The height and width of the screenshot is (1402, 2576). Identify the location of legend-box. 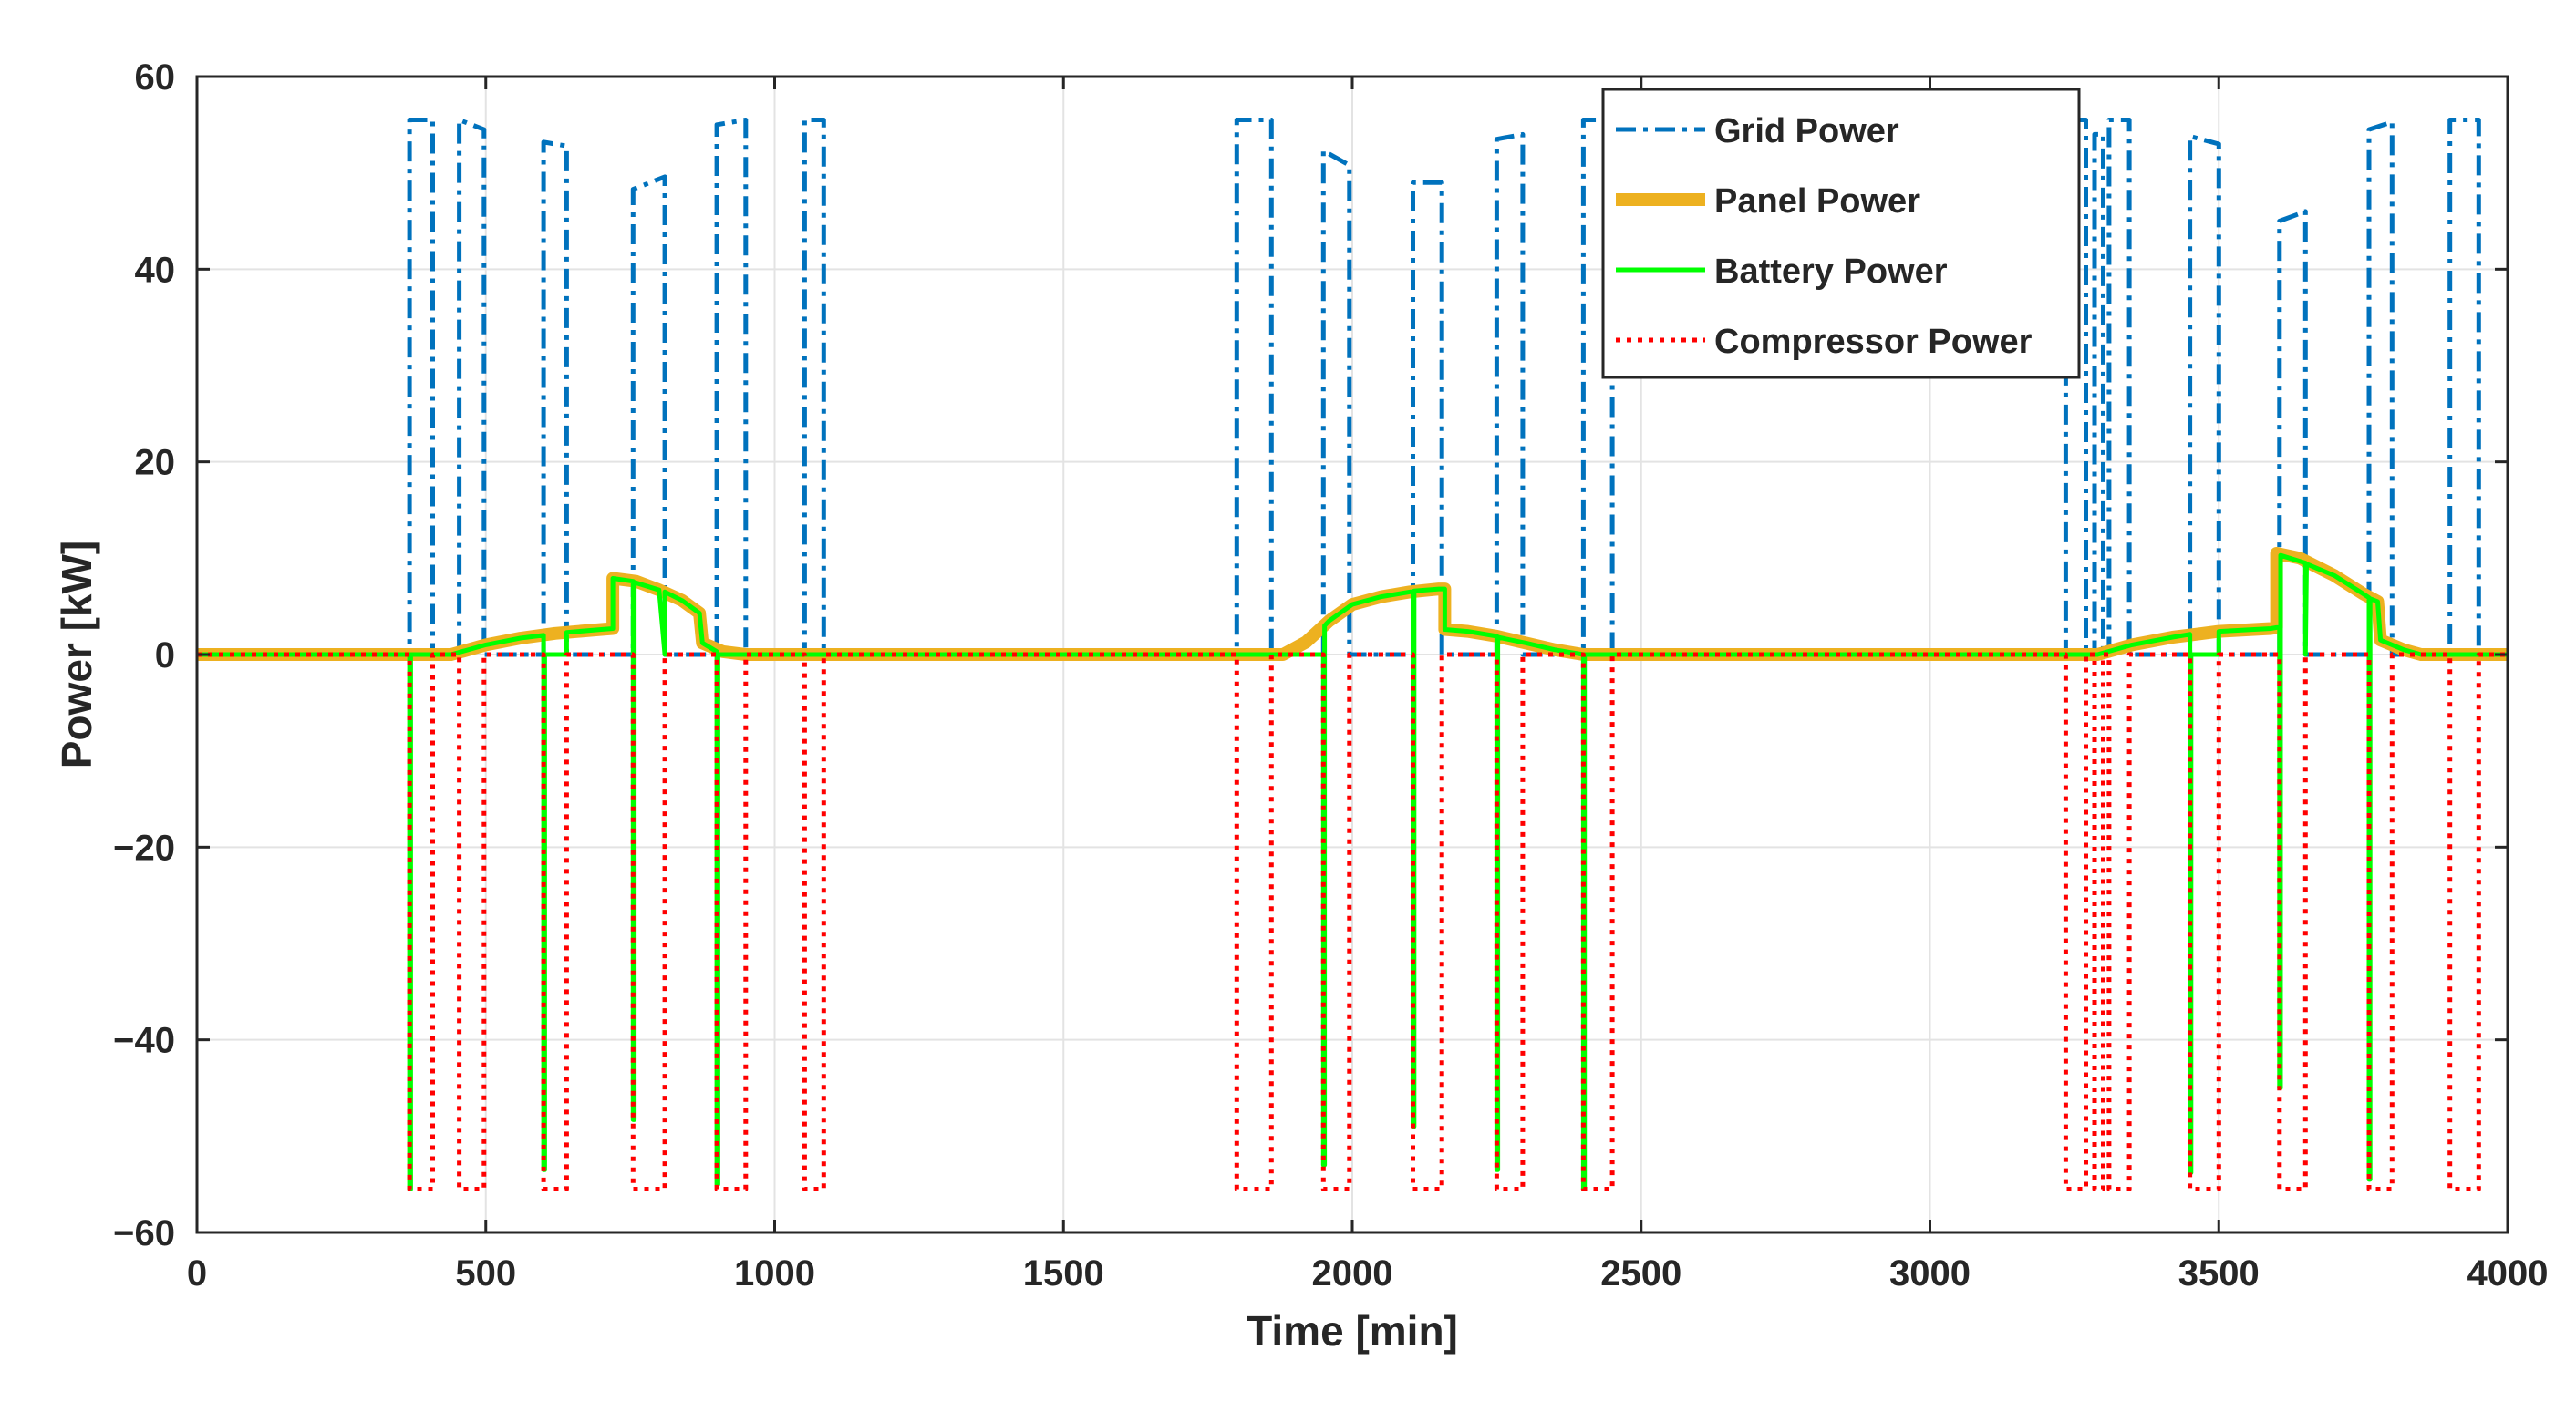
(1841, 233).